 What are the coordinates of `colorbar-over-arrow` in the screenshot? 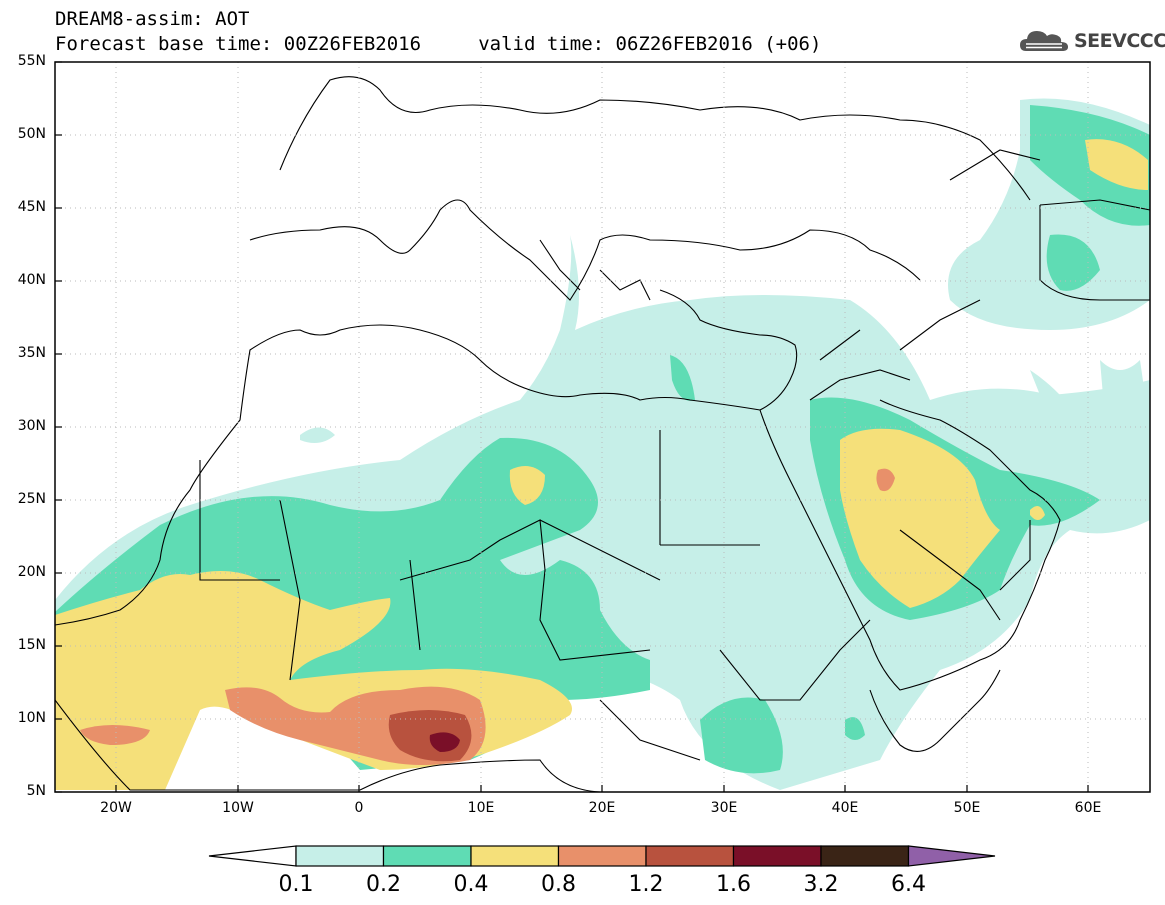 It's located at (951, 856).